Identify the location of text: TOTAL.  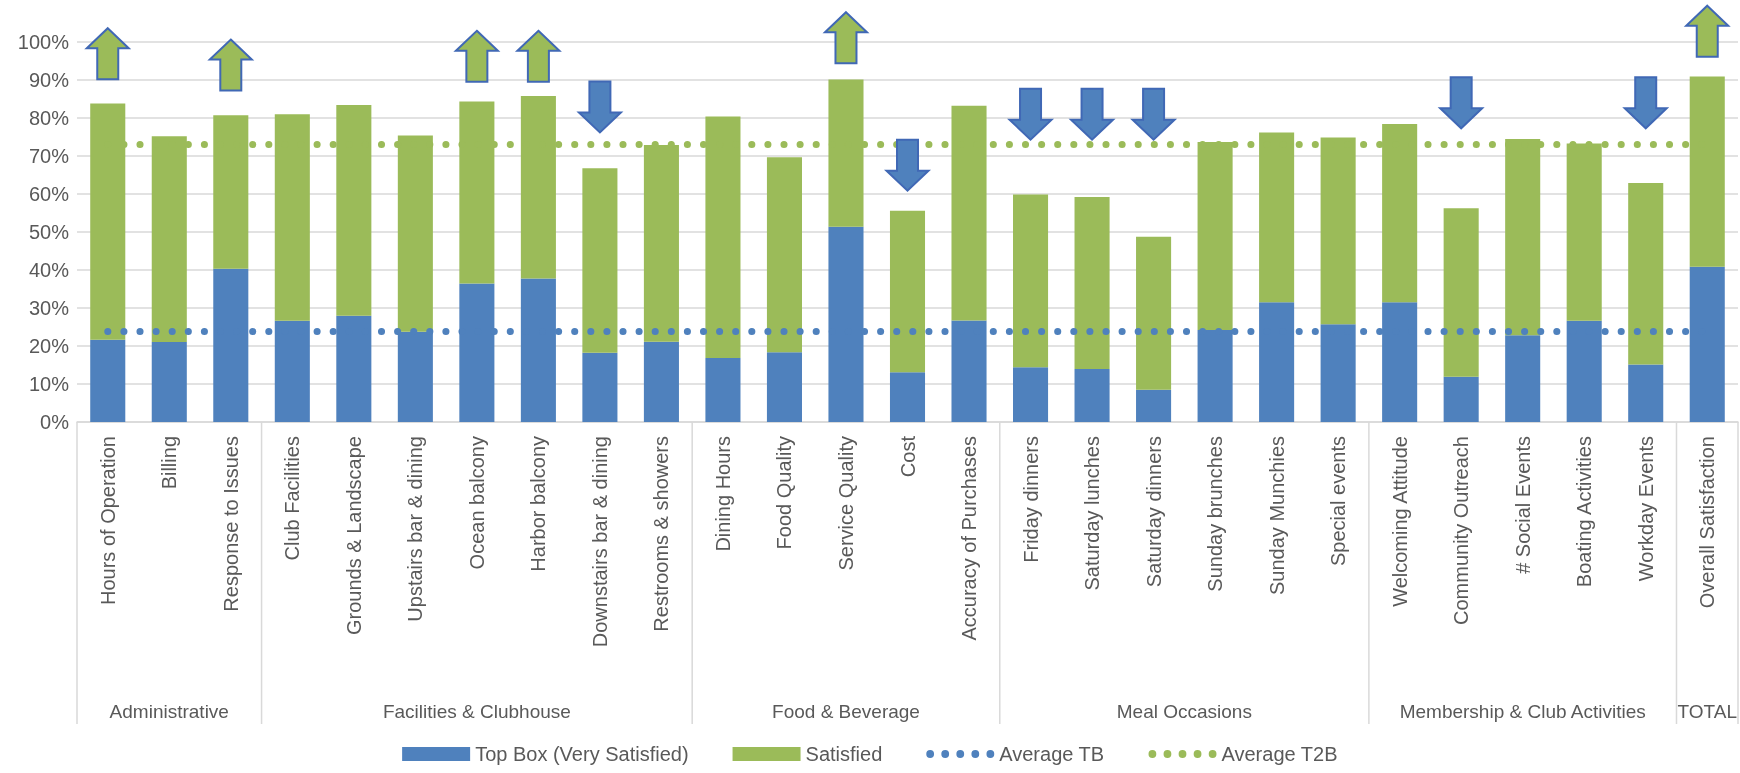
(1707, 711).